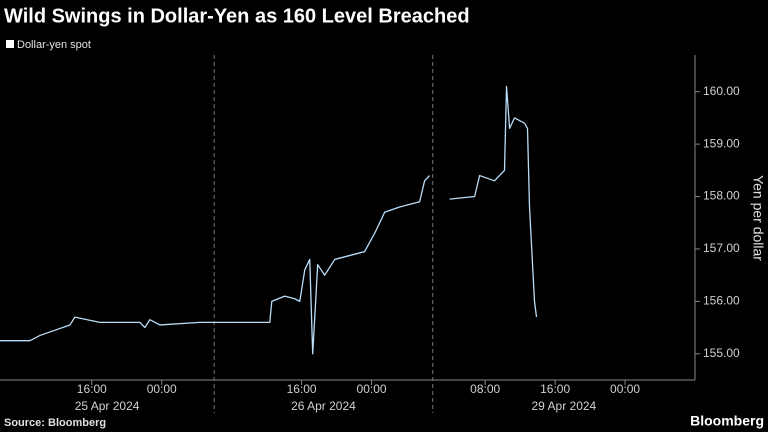  What do you see at coordinates (727, 421) in the screenshot?
I see `brand: Bloomberg` at bounding box center [727, 421].